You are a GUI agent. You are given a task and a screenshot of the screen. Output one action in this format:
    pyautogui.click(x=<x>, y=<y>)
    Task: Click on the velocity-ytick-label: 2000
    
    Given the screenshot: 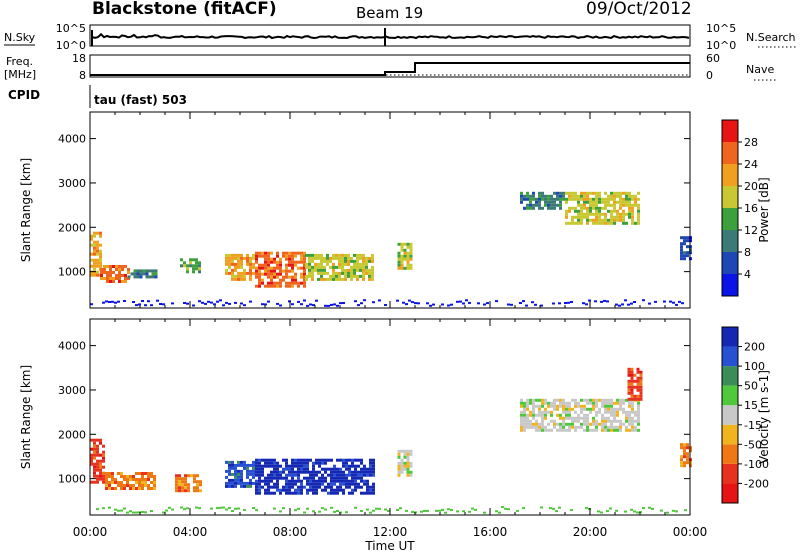 What is the action you would take?
    pyautogui.click(x=72, y=434)
    